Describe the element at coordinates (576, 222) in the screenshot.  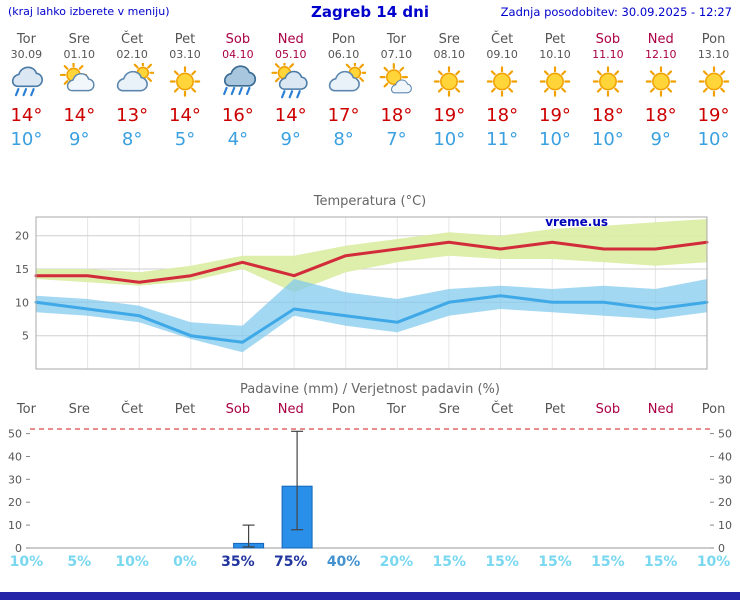
I see `watermark: vreme.us` at that location.